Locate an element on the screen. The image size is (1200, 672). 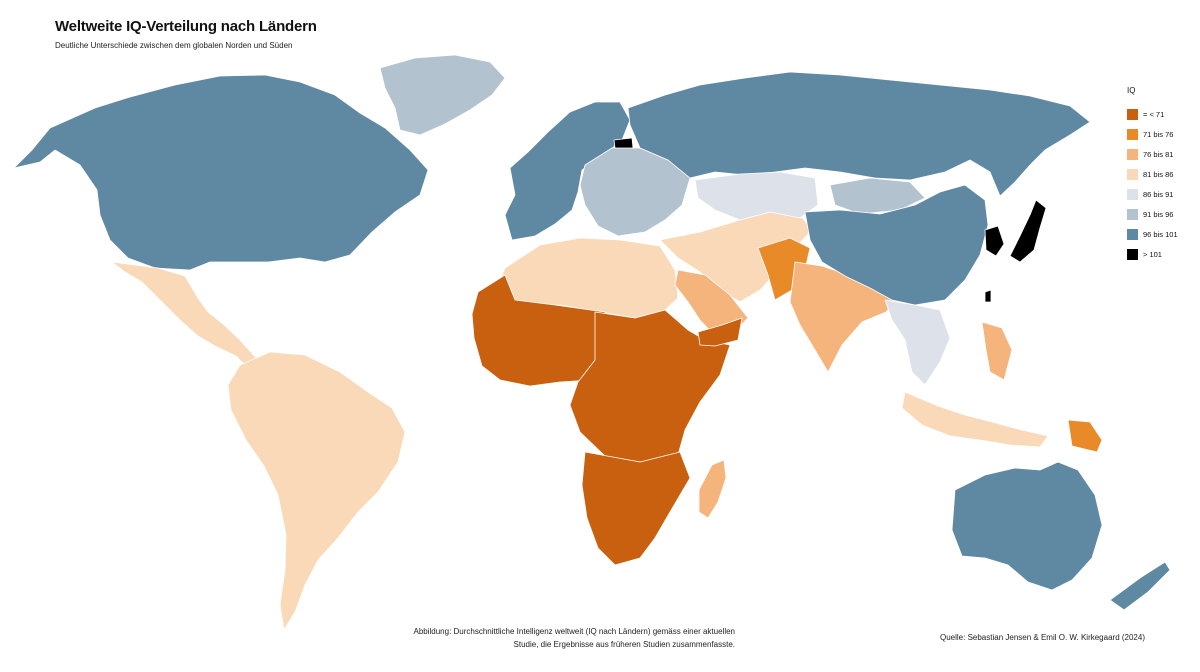
legend-title: IQ is located at coordinates (1131, 90).